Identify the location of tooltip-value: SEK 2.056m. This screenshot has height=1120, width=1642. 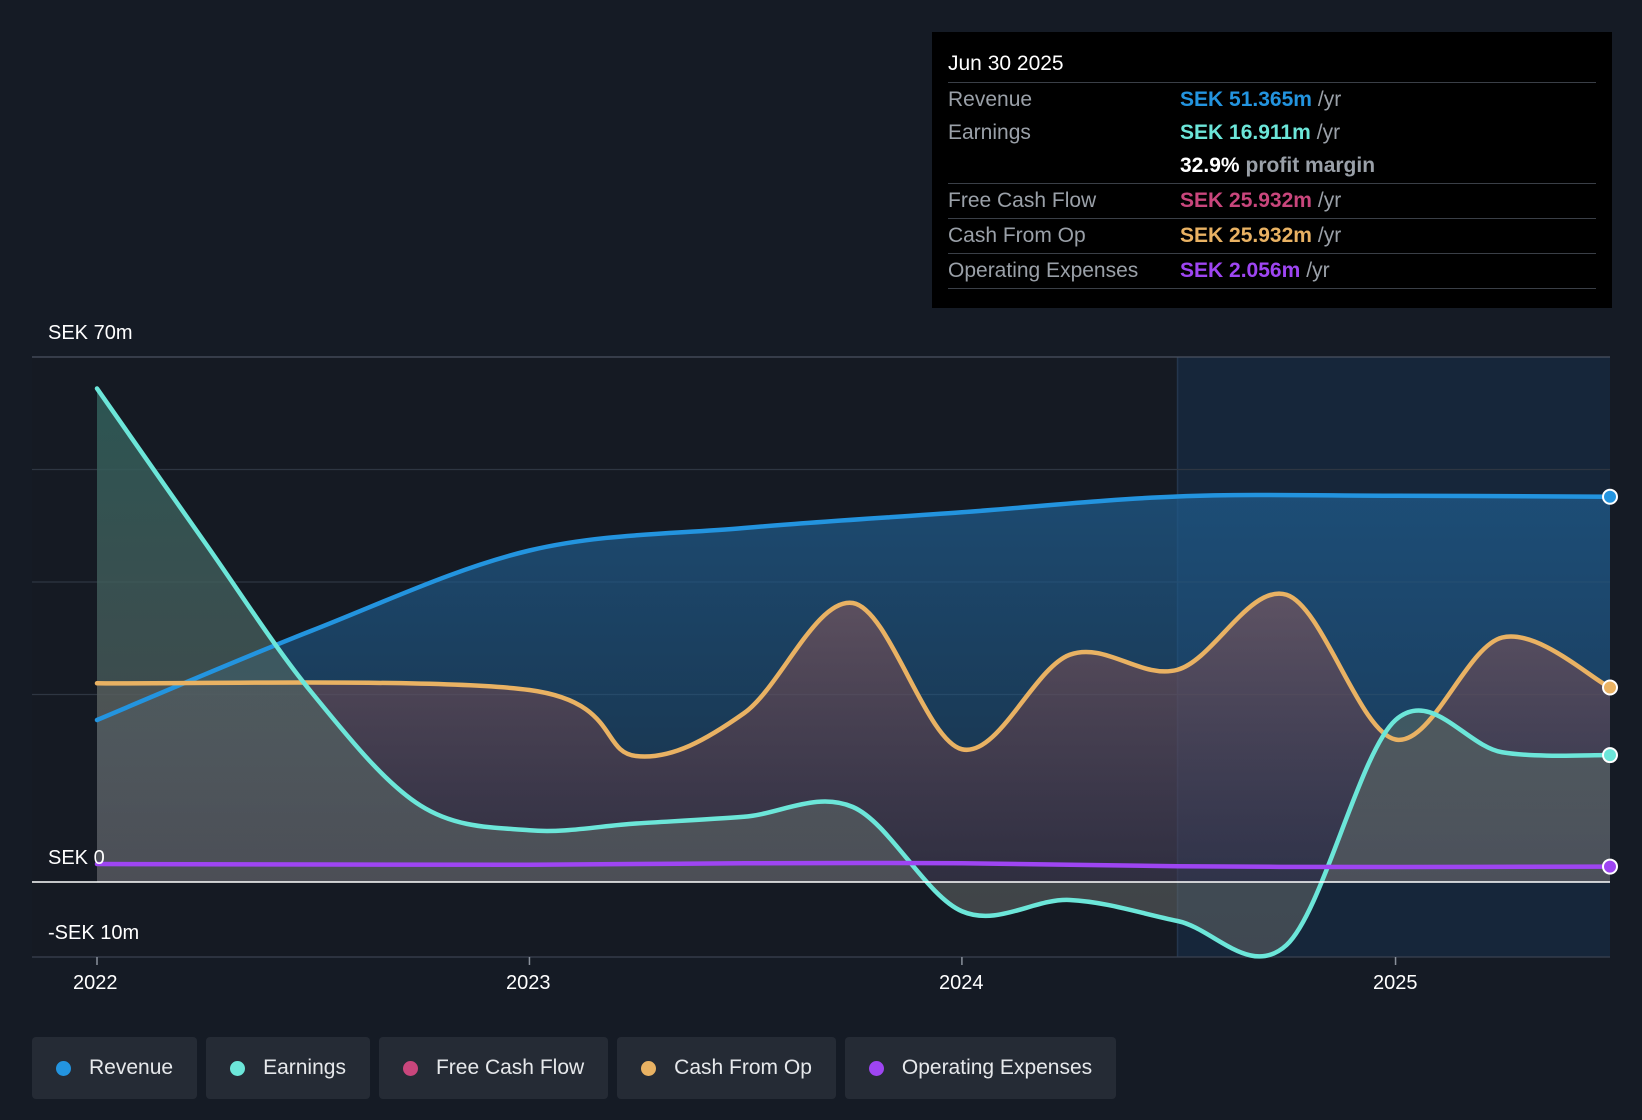
(1240, 270).